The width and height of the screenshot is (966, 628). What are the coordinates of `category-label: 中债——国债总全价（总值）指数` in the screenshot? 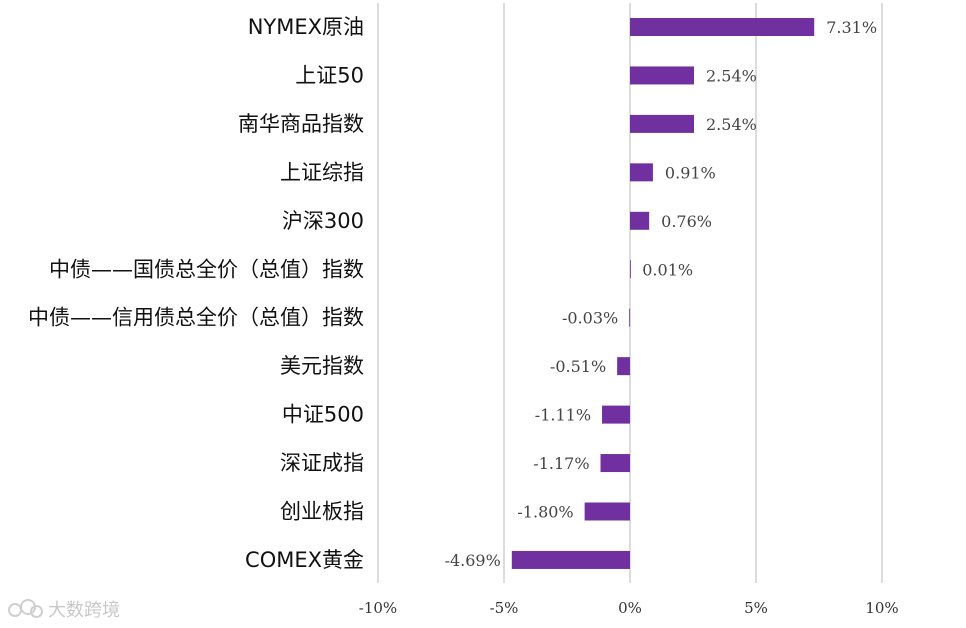 It's located at (206, 269).